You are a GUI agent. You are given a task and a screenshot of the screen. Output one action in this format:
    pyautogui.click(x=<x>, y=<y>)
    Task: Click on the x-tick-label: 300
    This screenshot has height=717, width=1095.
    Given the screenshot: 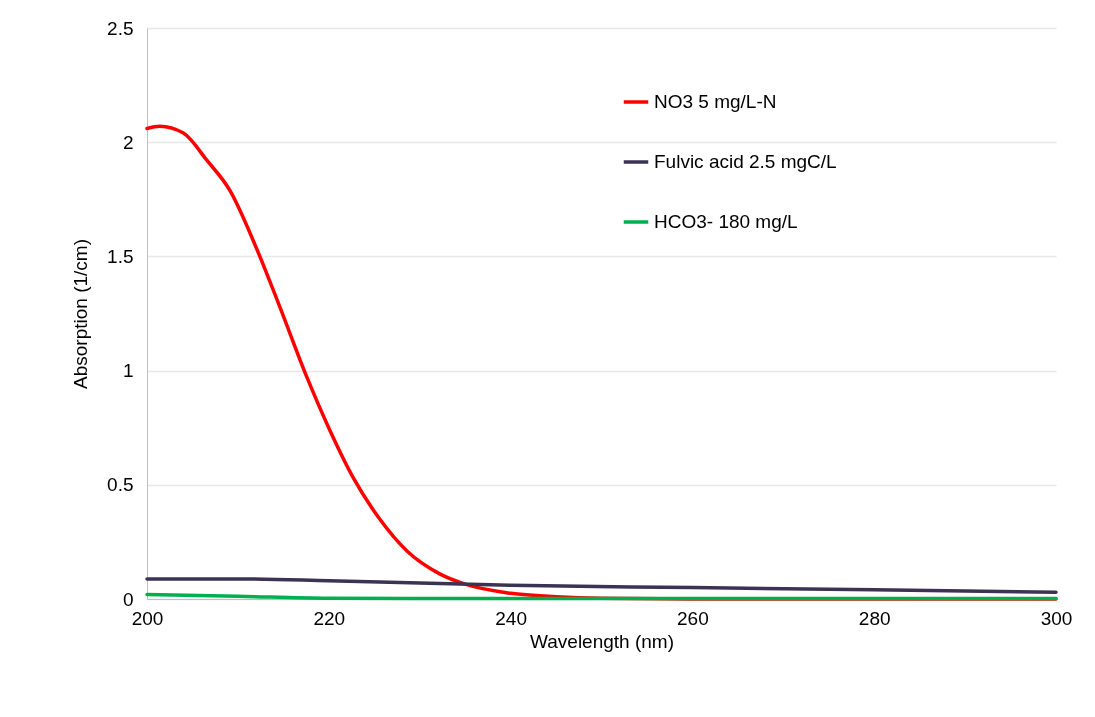 What is the action you would take?
    pyautogui.click(x=1056, y=618)
    